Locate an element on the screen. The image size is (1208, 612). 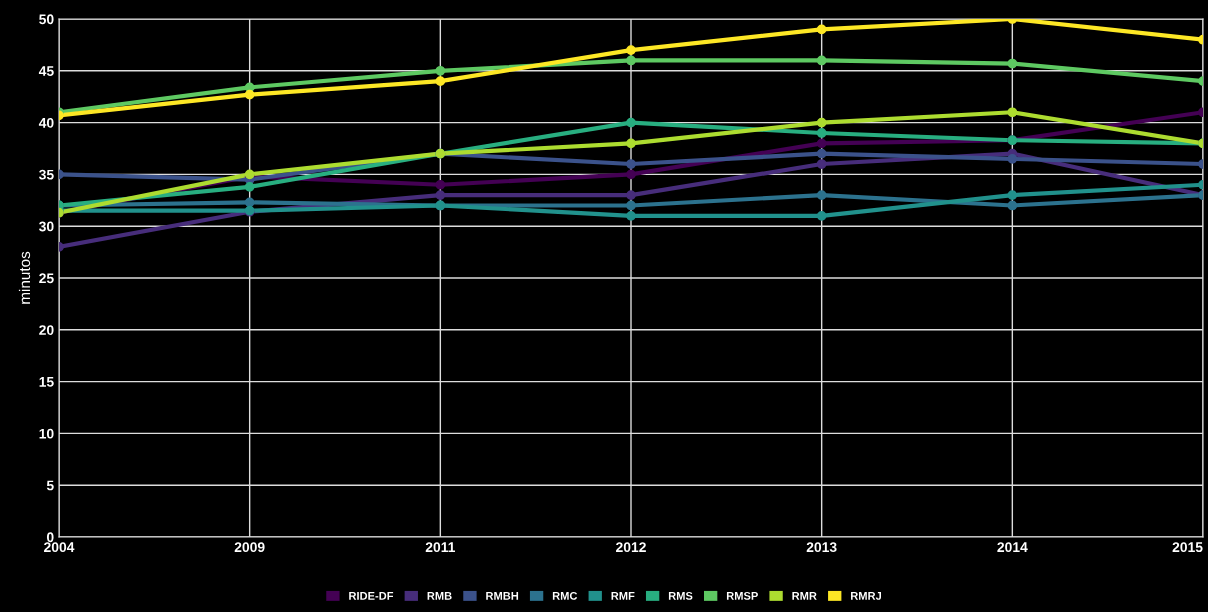
legend-label: RMSP is located at coordinates (742, 595).